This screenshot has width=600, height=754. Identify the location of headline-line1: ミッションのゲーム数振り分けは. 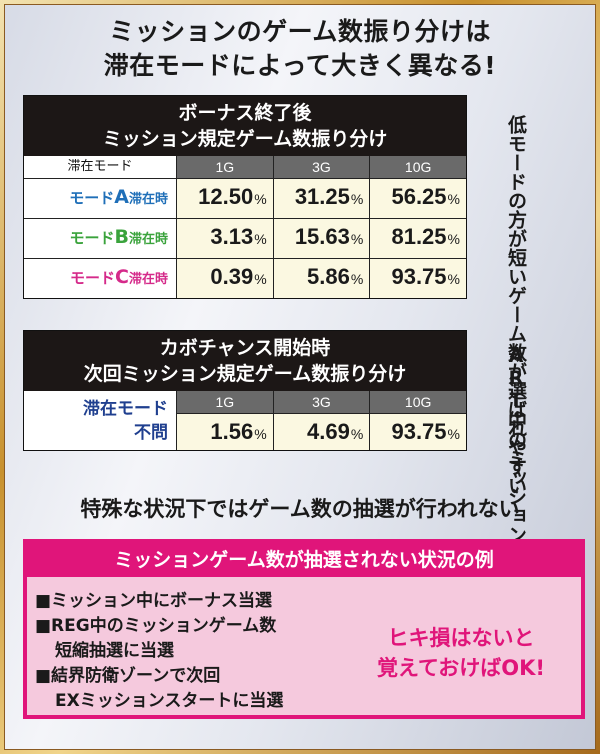
(300, 31).